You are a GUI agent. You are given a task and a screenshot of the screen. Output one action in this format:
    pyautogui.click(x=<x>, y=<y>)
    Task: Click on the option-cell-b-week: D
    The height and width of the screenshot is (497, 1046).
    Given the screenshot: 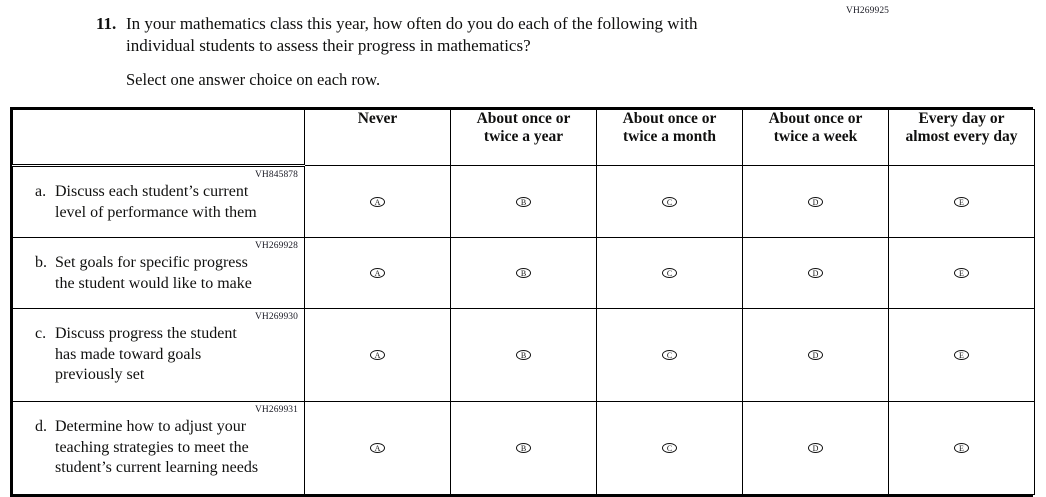 What is the action you would take?
    pyautogui.click(x=815, y=273)
    